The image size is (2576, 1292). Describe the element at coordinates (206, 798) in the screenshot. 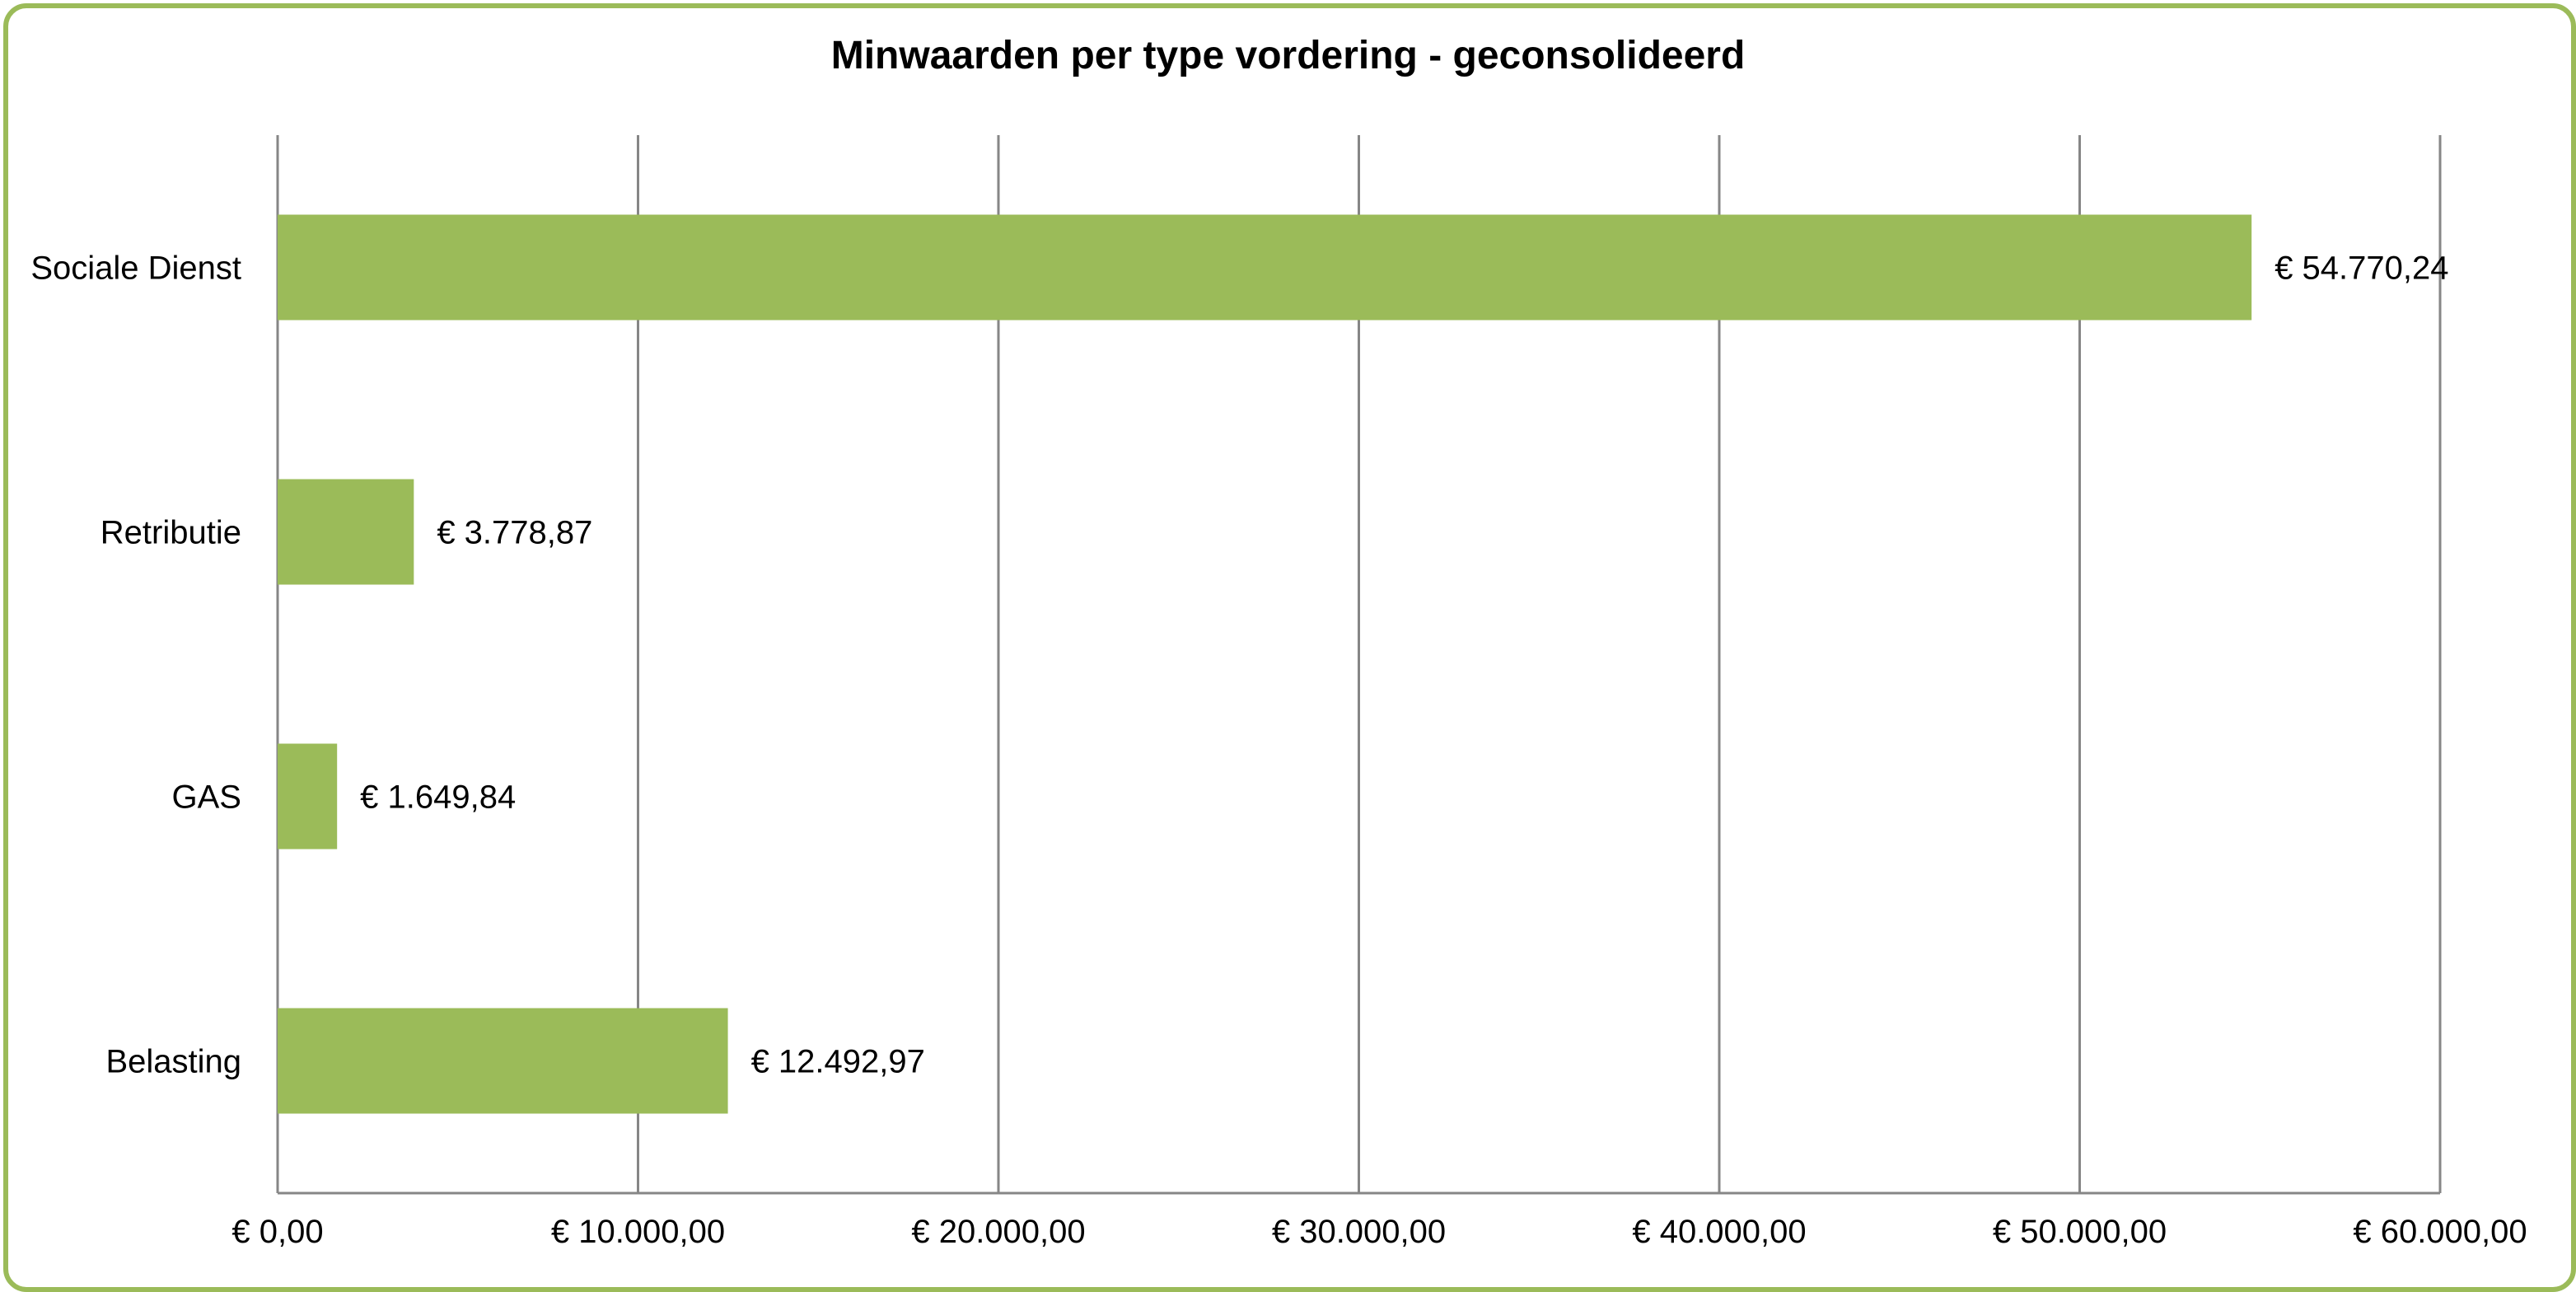

I see `y-category-label: GAS` at that location.